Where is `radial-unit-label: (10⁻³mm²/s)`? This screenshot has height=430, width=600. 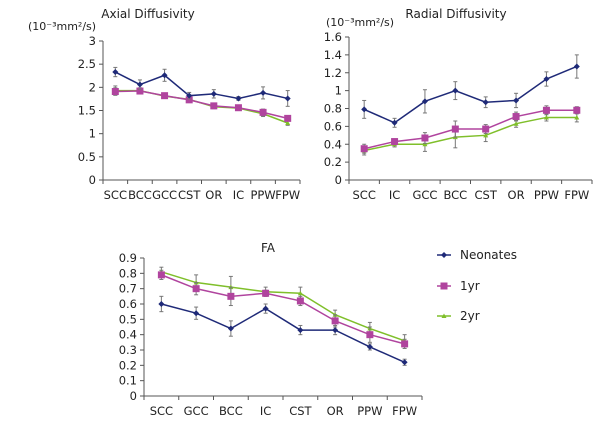 radial-unit-label: (10⁻³mm²/s) is located at coordinates (360, 22).